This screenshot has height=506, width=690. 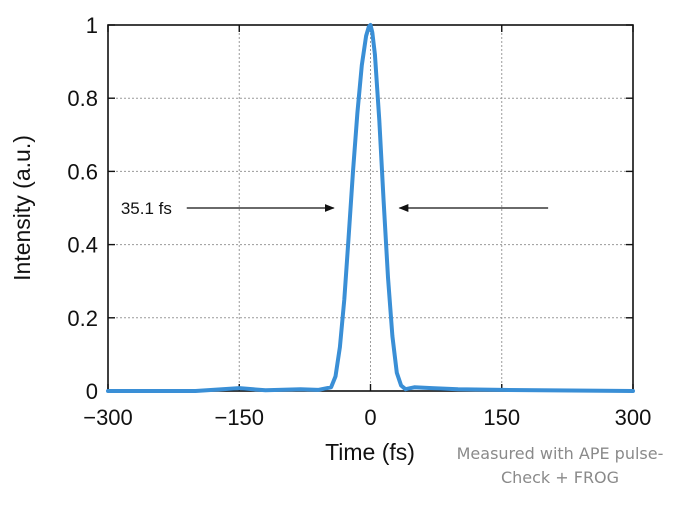 I want to click on fwhm-annotation: 35.1 fs, so click(x=335, y=208).